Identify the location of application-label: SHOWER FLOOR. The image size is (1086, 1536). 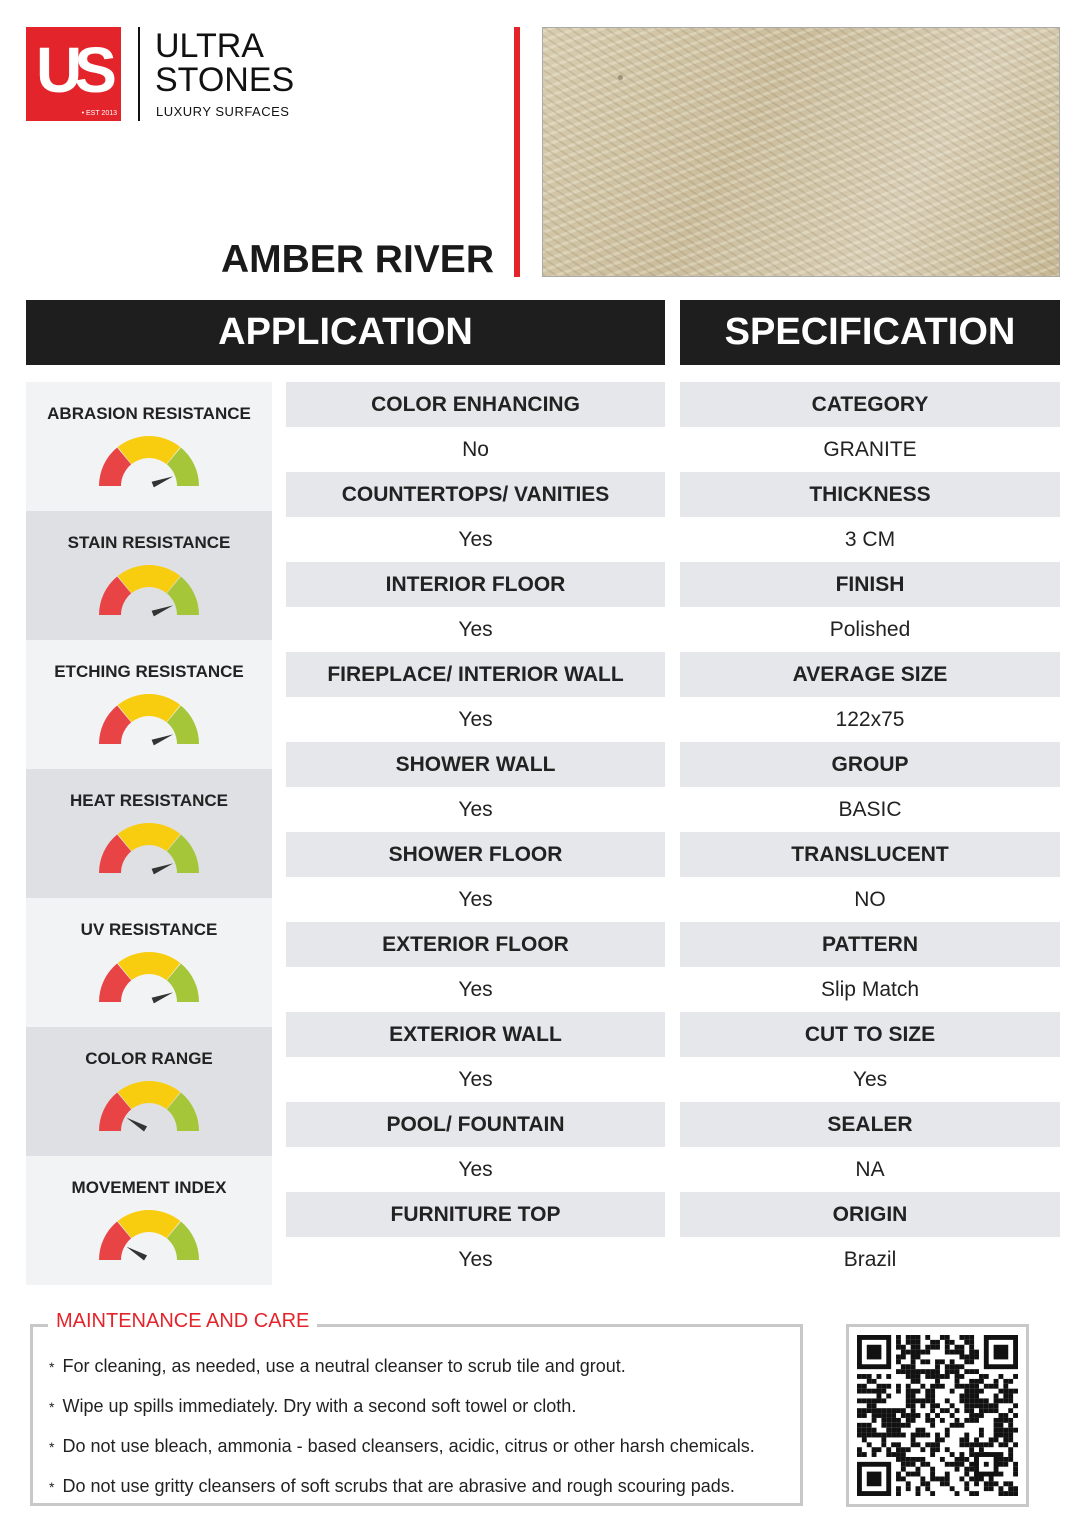
(475, 854).